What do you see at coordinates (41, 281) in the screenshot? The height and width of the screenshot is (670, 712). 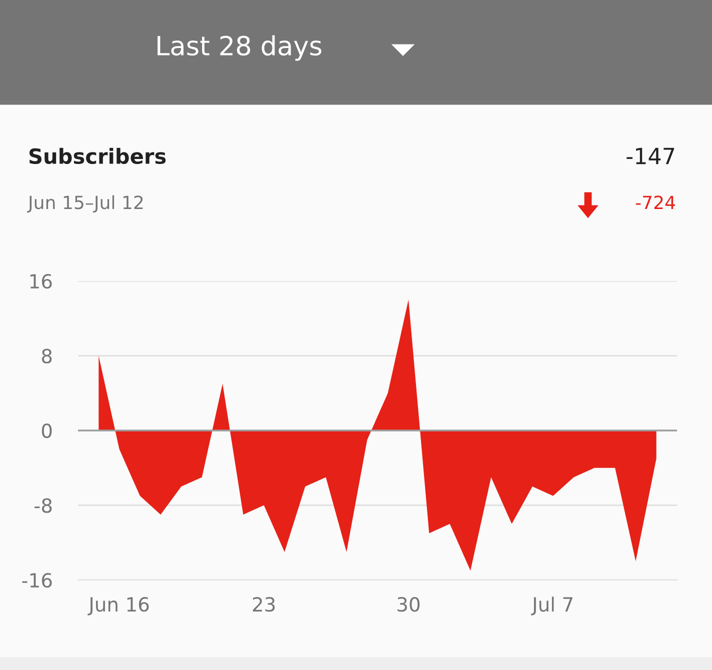 I see `y-tick-label: 16` at bounding box center [41, 281].